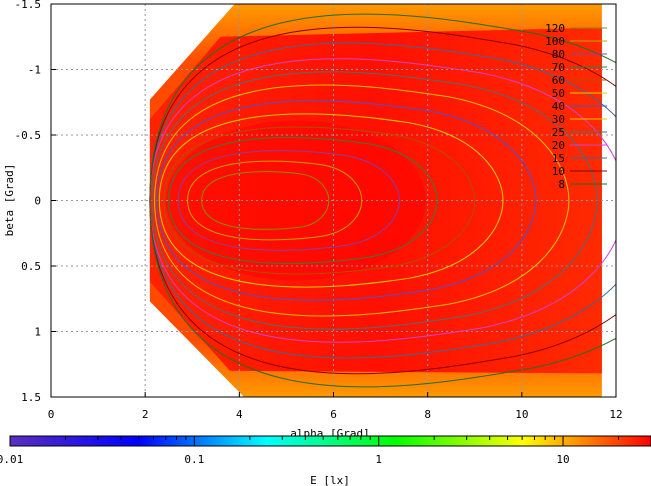 The width and height of the screenshot is (651, 486). I want to click on legend-label-20: 20, so click(558, 145).